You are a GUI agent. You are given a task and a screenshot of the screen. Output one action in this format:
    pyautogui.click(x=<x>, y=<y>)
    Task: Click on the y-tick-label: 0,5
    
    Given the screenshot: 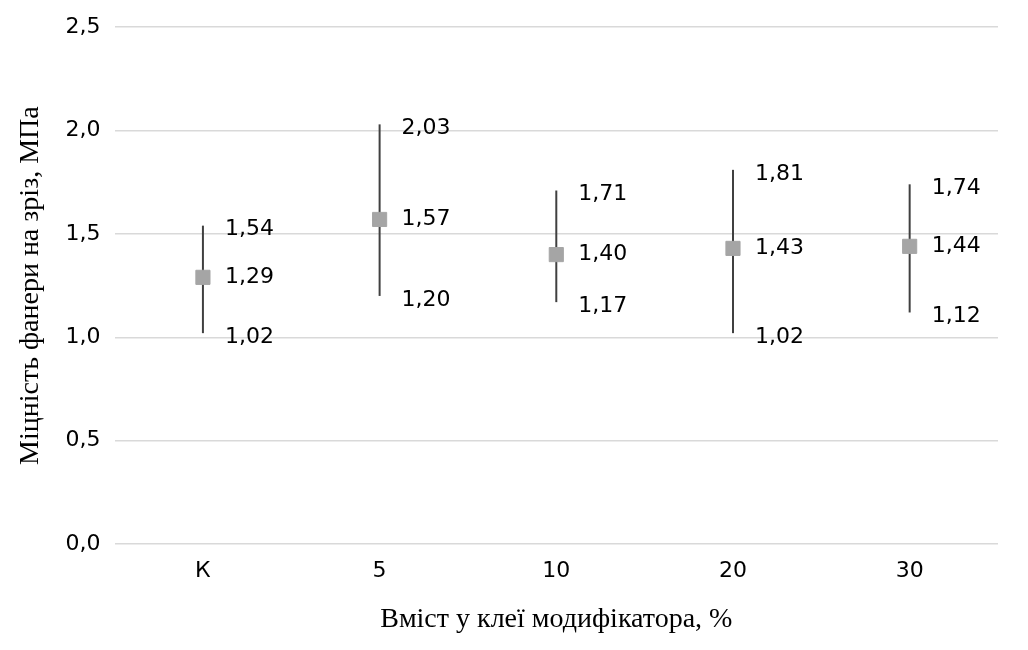 What is the action you would take?
    pyautogui.click(x=83, y=439)
    